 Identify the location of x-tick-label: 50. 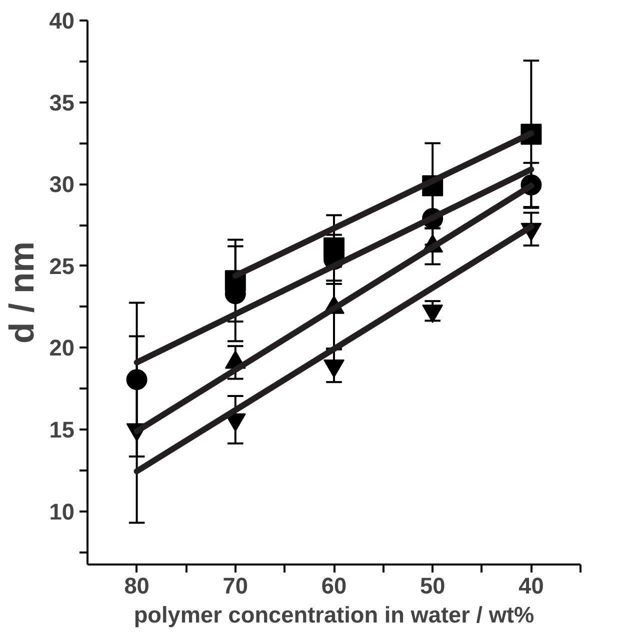
(433, 585).